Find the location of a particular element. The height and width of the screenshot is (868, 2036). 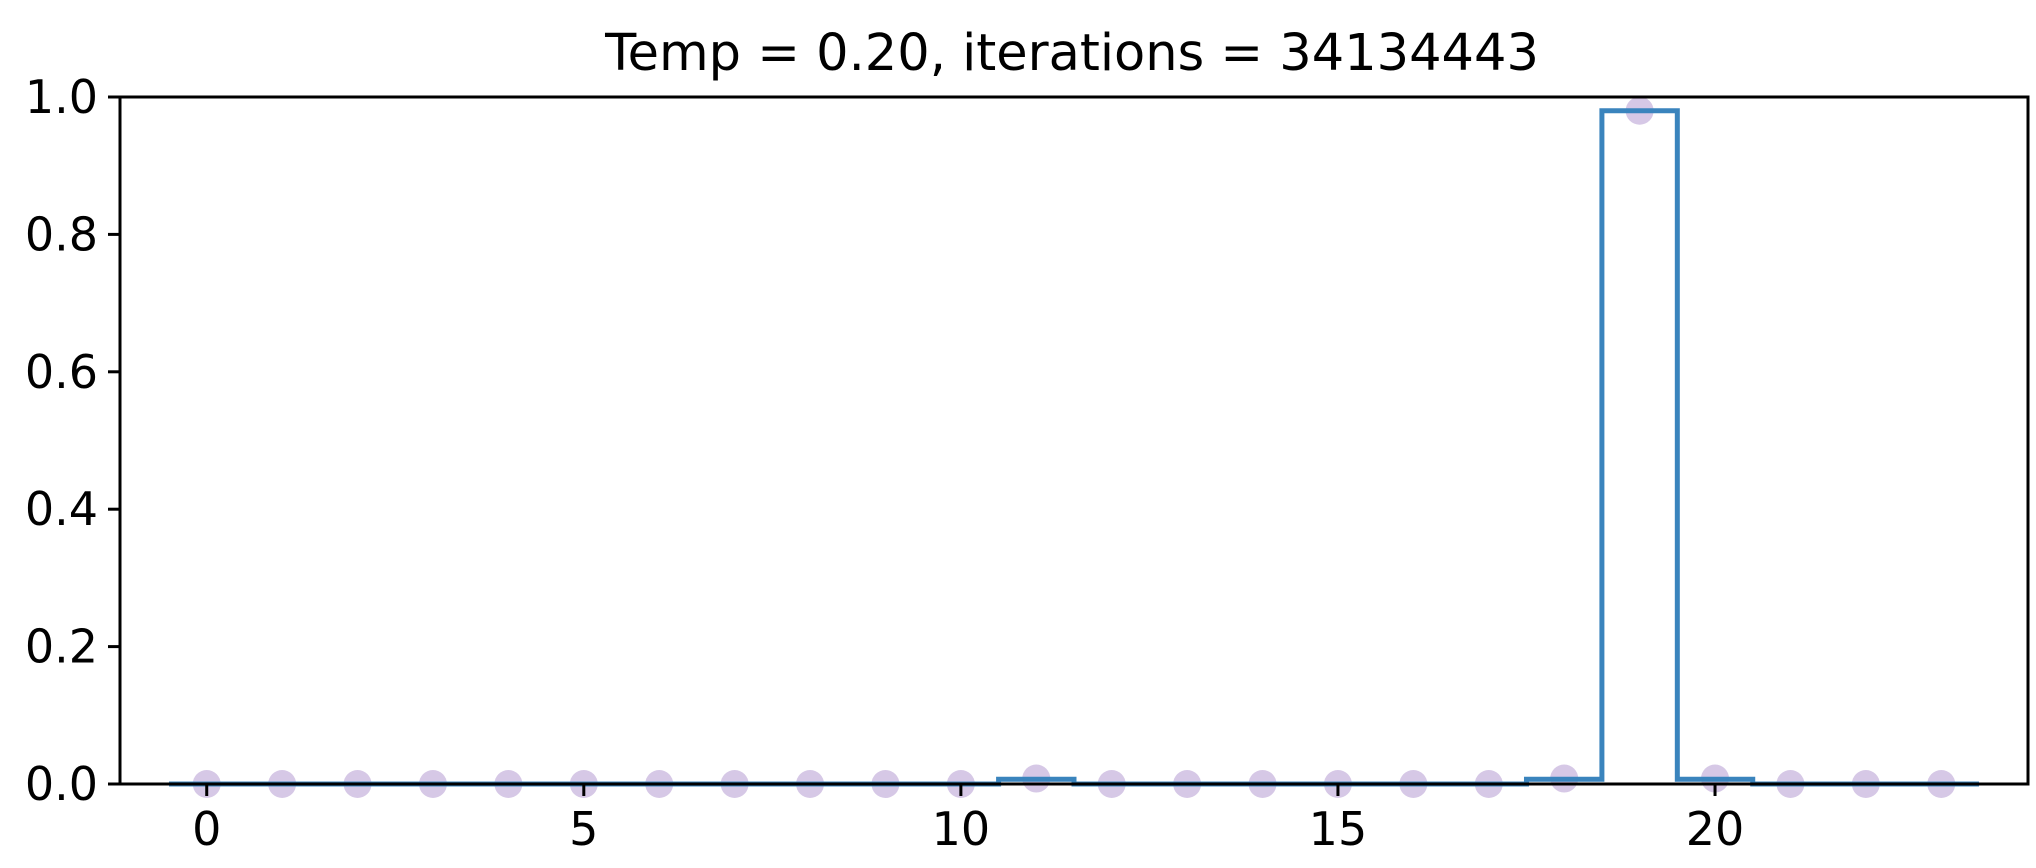

x-axis: 0 5 10 15 20 is located at coordinates (968, 820).